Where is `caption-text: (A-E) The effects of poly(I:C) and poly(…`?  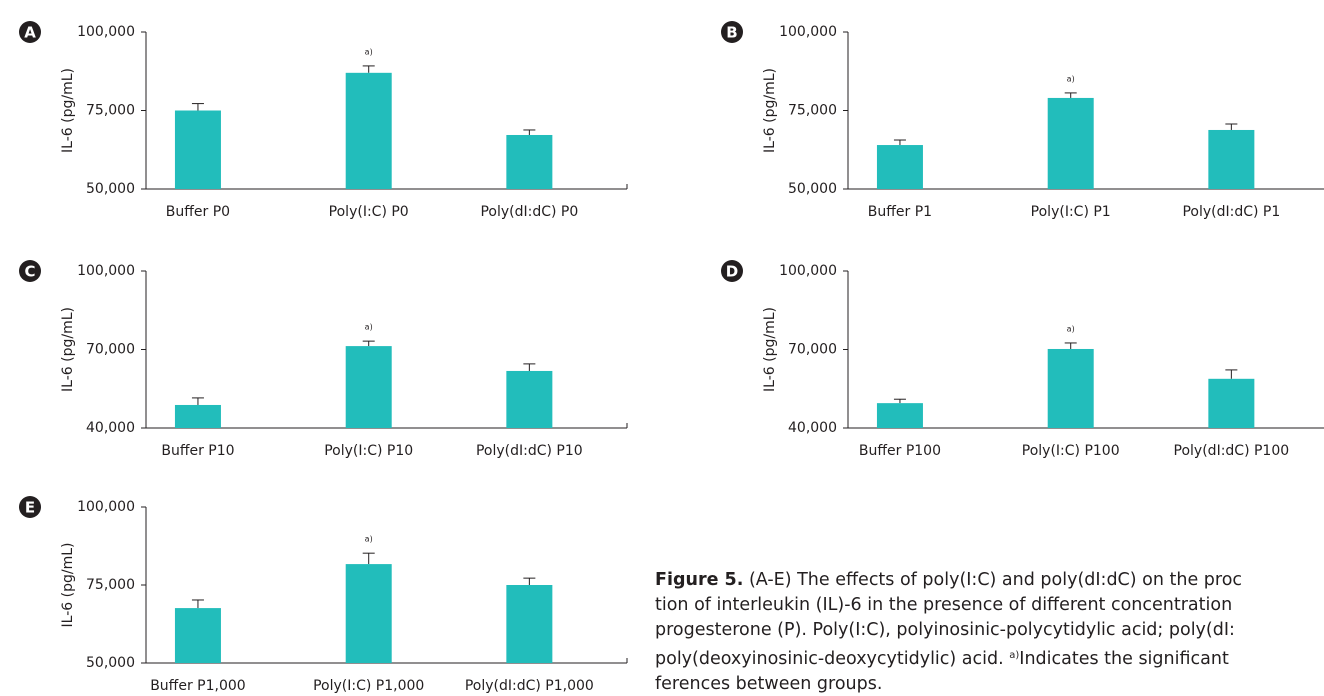 caption-text: (A-E) The effects of poly(I:C) and poly(… is located at coordinates (995, 580).